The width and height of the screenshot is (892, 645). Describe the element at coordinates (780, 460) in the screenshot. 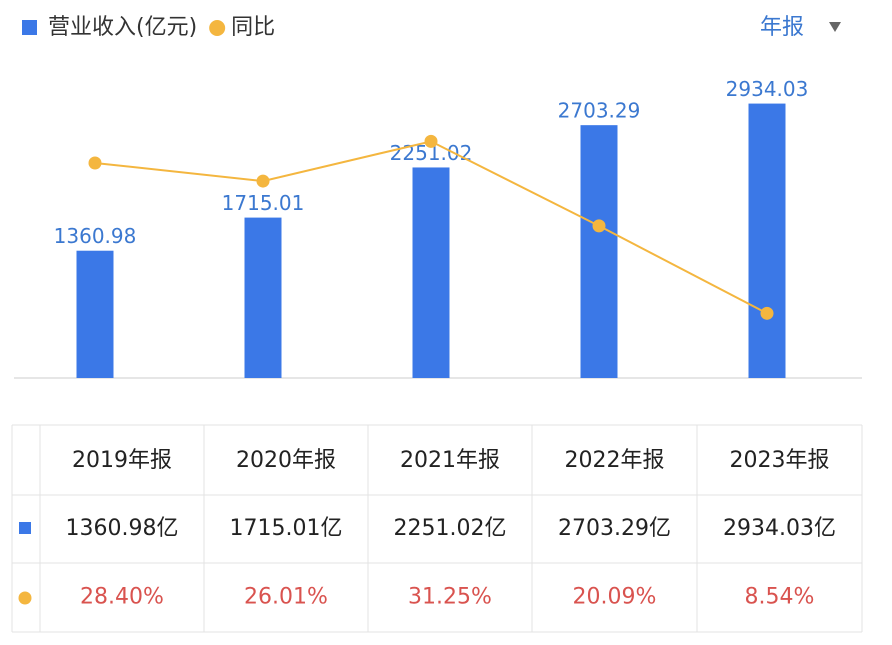

I see `table-header: 2023年报` at that location.